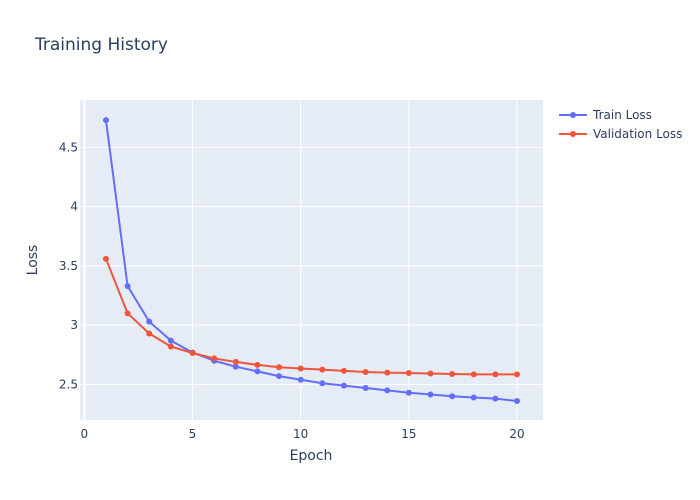 Image resolution: width=700 pixels, height=500 pixels. I want to click on legend-label: Train Loss, so click(622, 115).